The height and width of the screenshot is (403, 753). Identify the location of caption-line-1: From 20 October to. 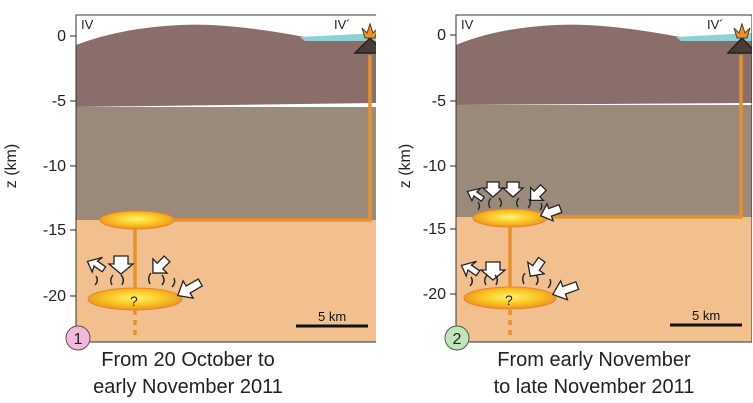
(188, 360).